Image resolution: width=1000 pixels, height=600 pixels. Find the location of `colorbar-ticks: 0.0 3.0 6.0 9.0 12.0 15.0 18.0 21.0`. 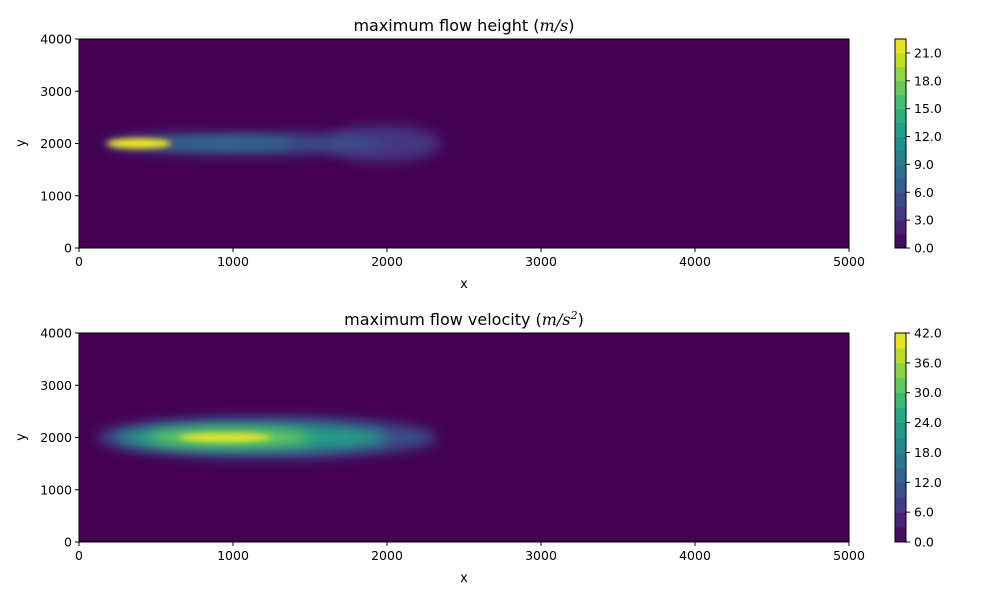

colorbar-ticks: 0.0 3.0 6.0 9.0 12.0 15.0 18.0 21.0 is located at coordinates (924, 150).